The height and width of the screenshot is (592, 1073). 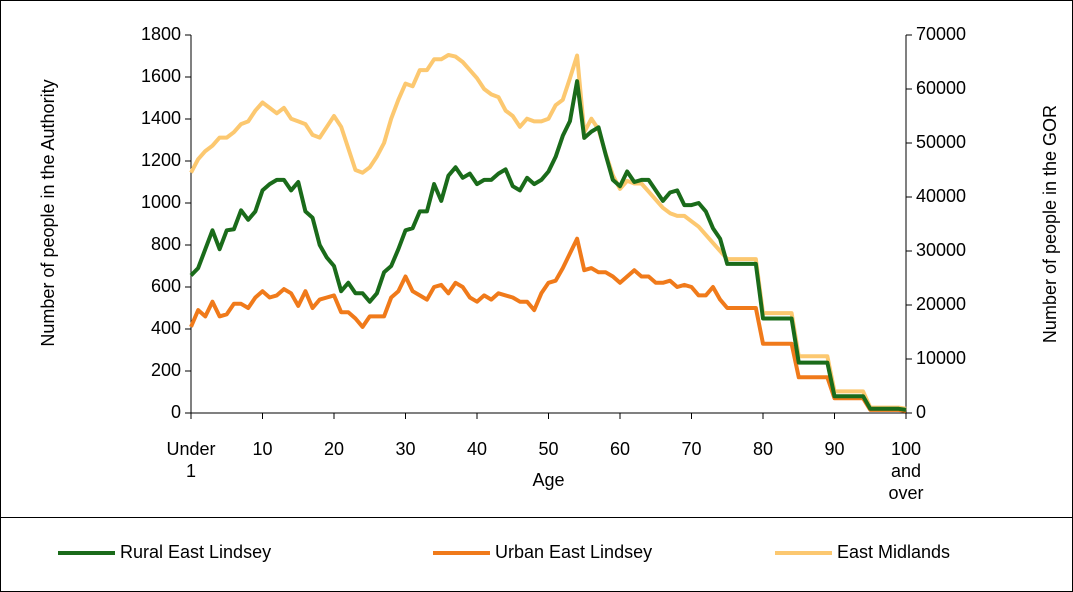 I want to click on y2-tick-label: 10000, so click(x=941, y=358).